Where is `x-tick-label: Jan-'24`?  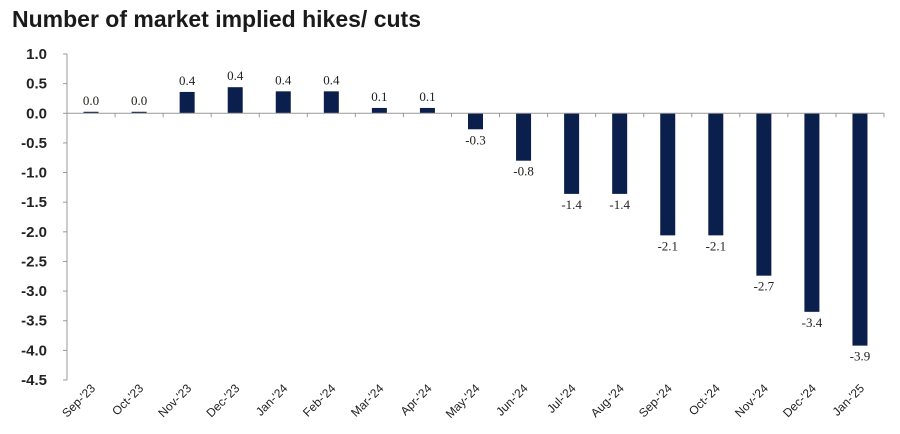
x-tick-label: Jan-'24 is located at coordinates (272, 400).